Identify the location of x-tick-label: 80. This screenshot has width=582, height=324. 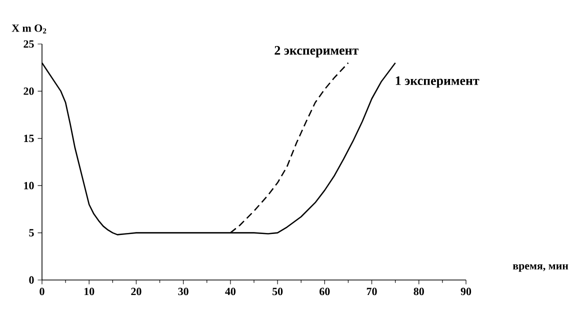
(419, 292).